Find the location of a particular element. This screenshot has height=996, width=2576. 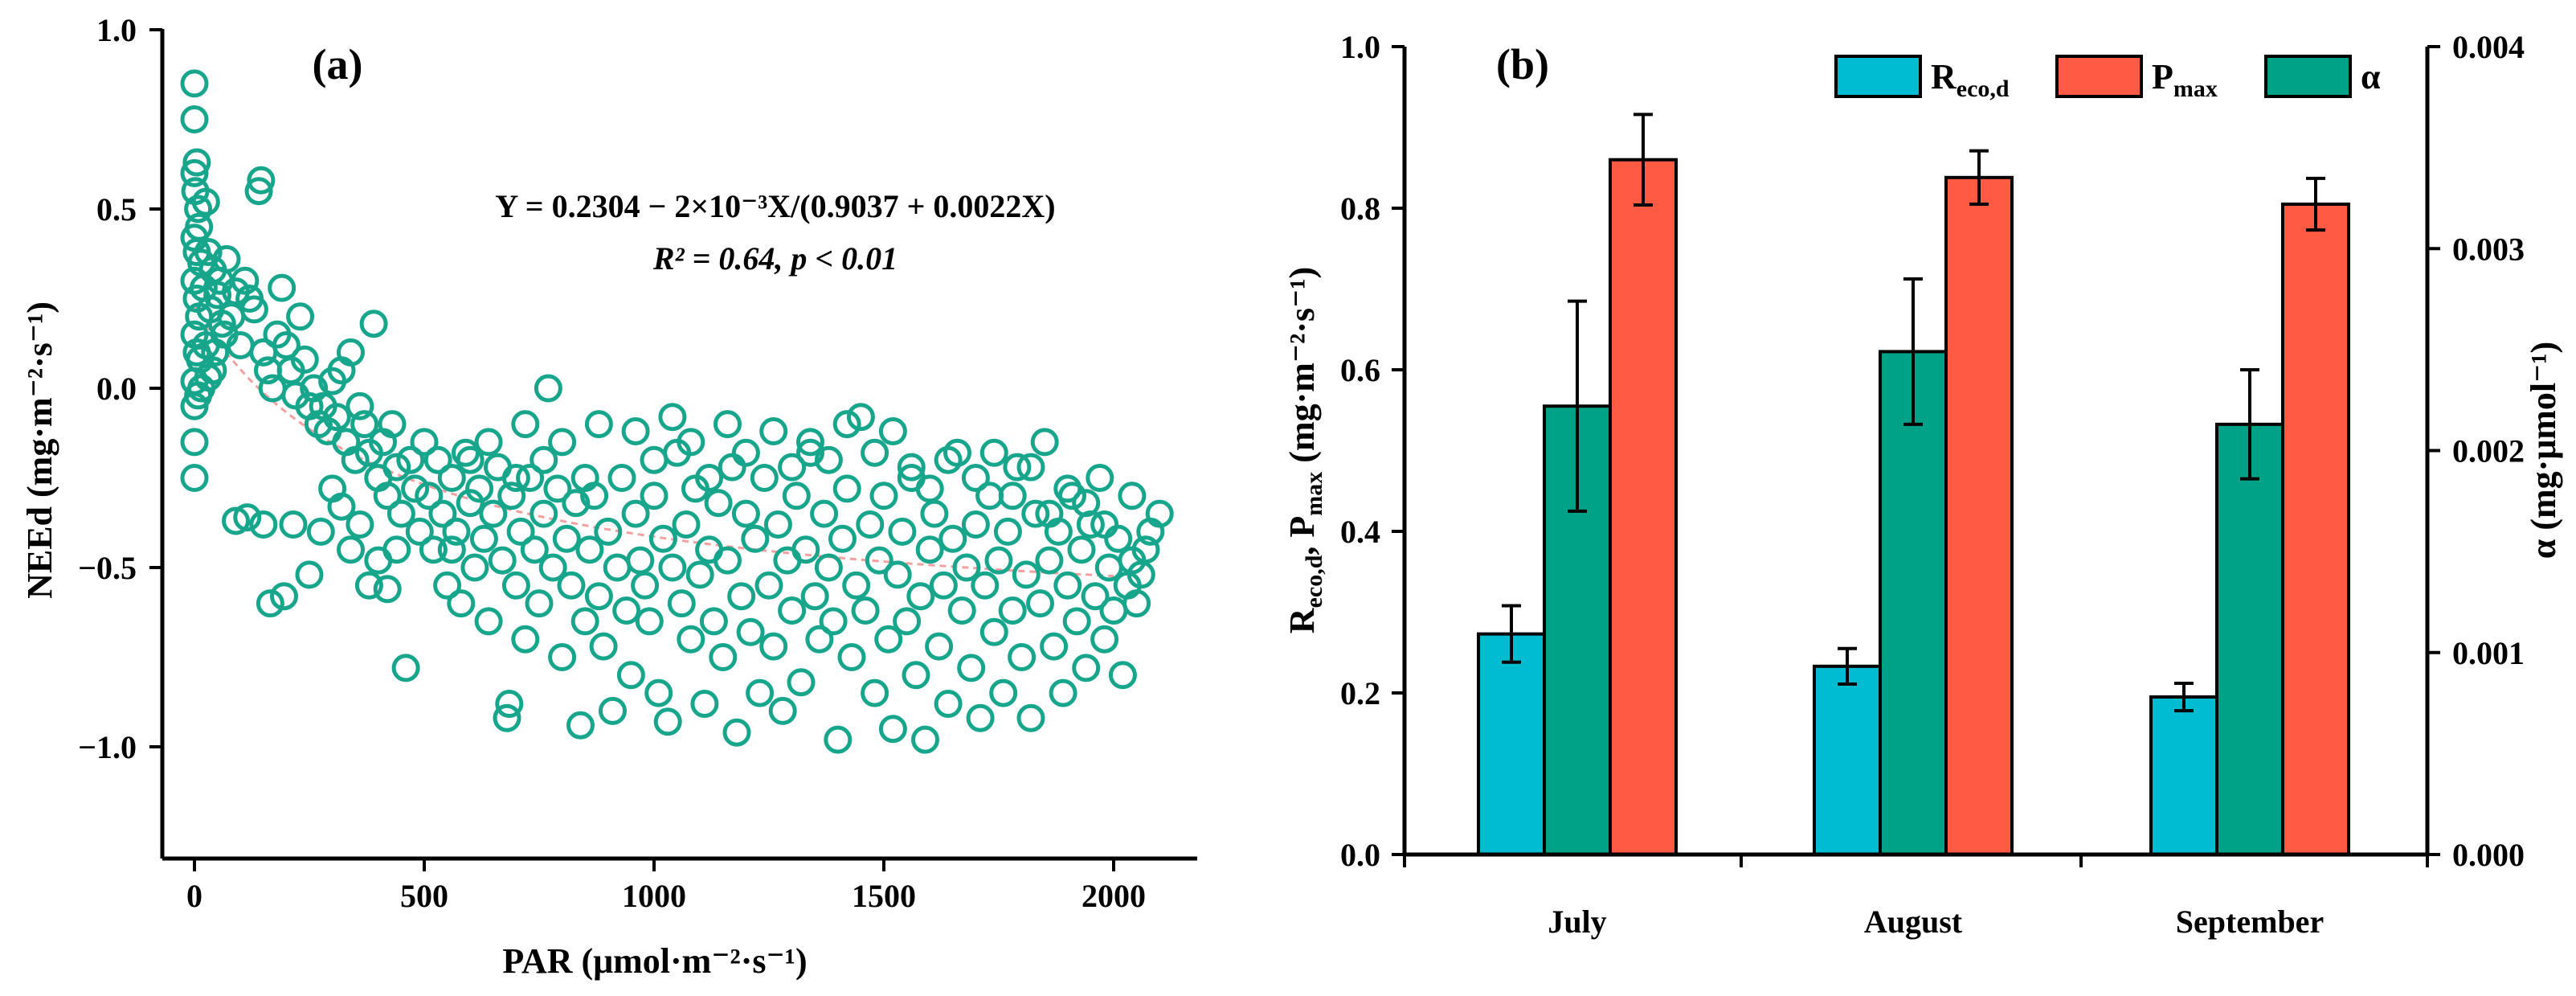

x-tick-label: 1000 is located at coordinates (654, 896).